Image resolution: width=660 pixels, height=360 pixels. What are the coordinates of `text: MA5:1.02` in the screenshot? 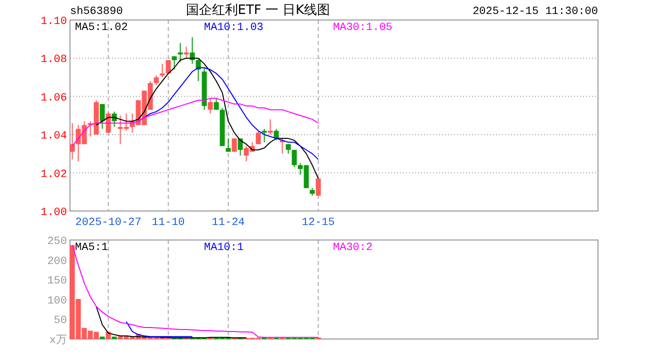 It's located at (101, 28).